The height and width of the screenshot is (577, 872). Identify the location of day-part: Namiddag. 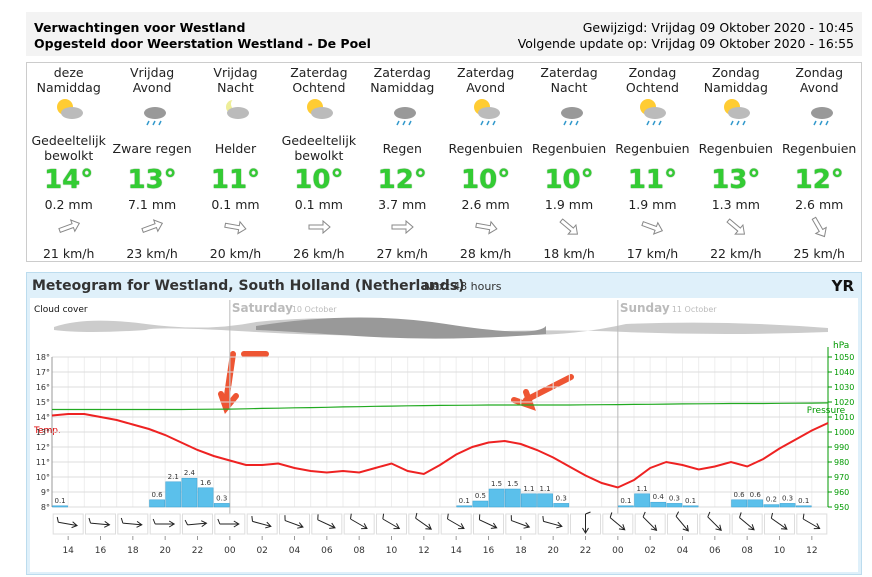
(402, 87).